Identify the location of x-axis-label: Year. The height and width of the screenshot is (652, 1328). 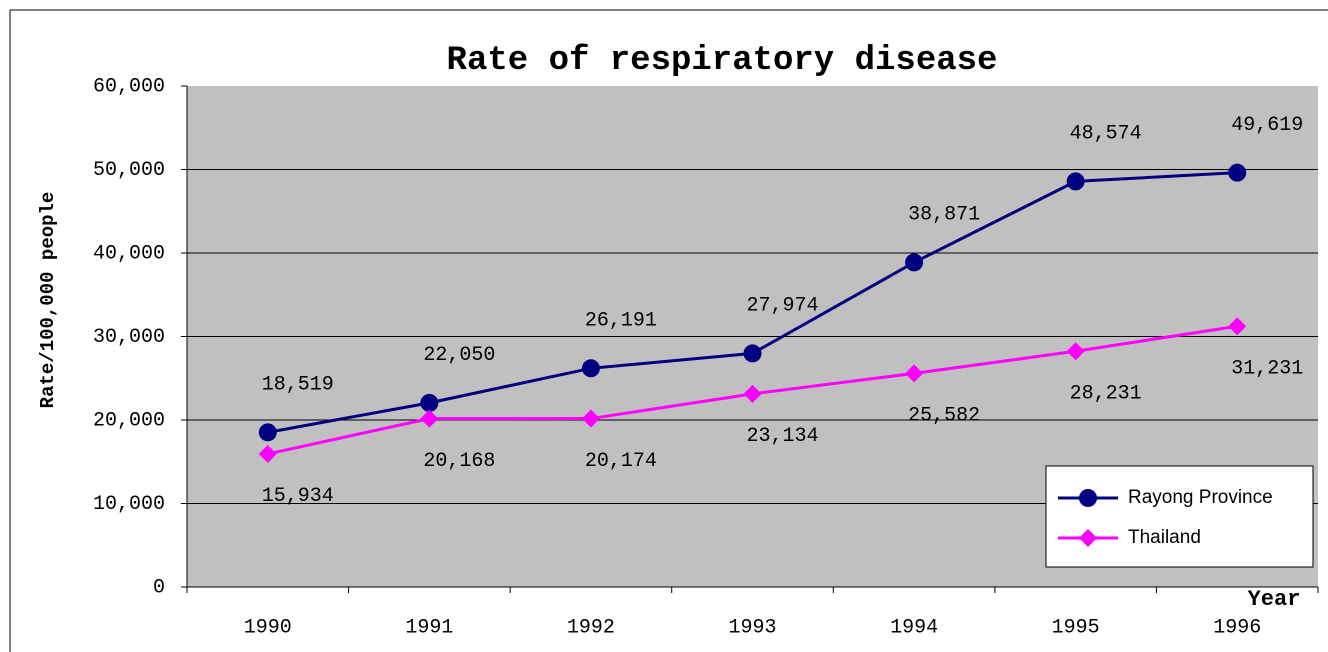
(1274, 599).